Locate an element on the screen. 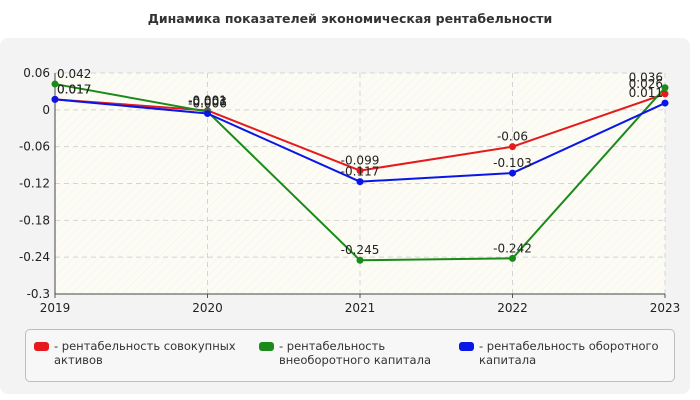  legend-item-fixed-capital: - рентабельность внеоборотного капитала is located at coordinates (345, 353).